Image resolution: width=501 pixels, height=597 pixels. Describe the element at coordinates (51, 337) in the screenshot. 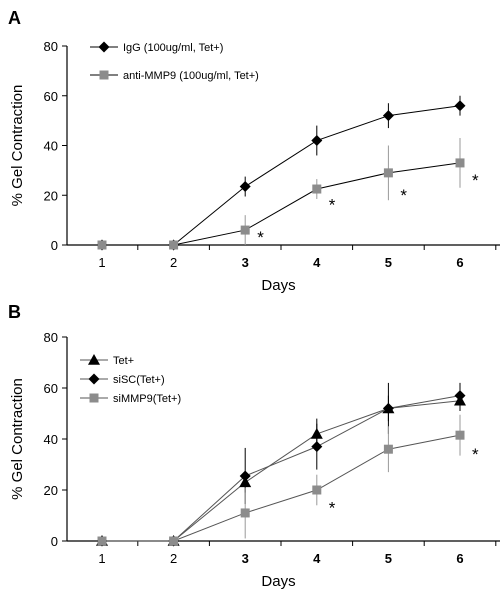

I see `panel-b-y-tick-label: 80` at that location.